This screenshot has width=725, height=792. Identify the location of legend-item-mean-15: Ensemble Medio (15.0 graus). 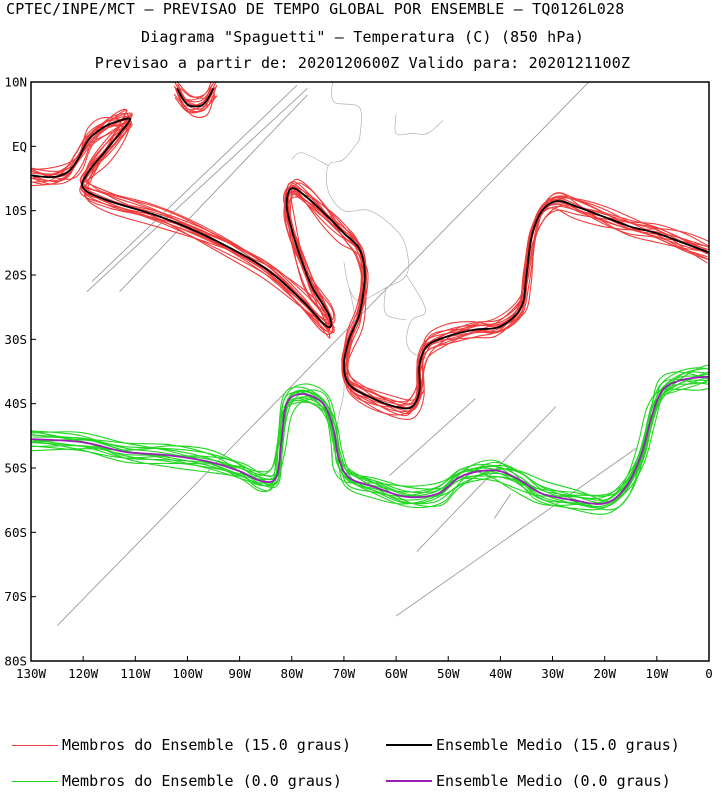
(533, 745).